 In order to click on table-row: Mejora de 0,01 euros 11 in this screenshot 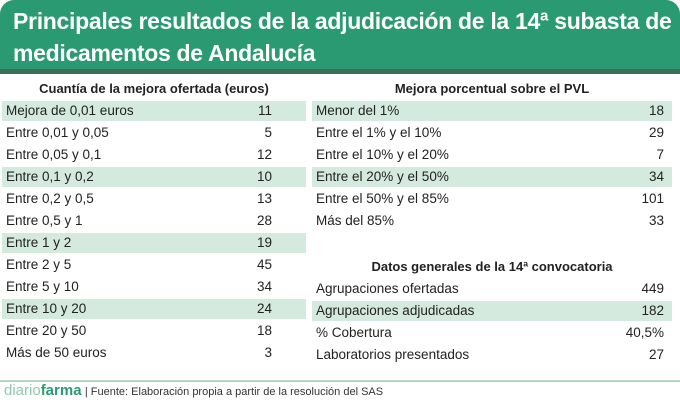, I will do `click(154, 112)`.